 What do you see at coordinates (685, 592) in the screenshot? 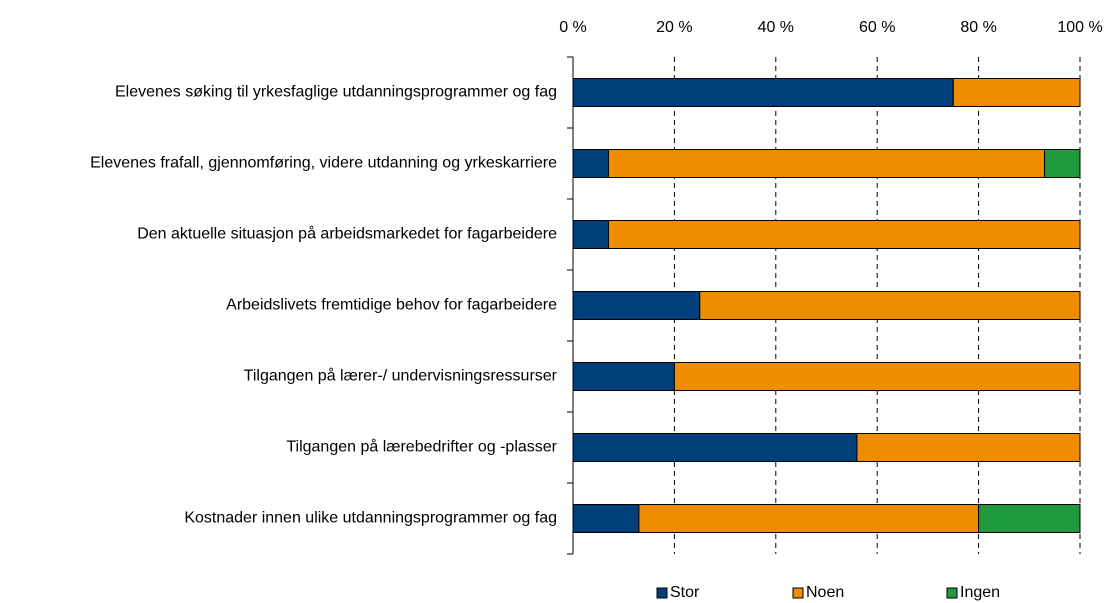
I see `legend-label: Stor` at bounding box center [685, 592].